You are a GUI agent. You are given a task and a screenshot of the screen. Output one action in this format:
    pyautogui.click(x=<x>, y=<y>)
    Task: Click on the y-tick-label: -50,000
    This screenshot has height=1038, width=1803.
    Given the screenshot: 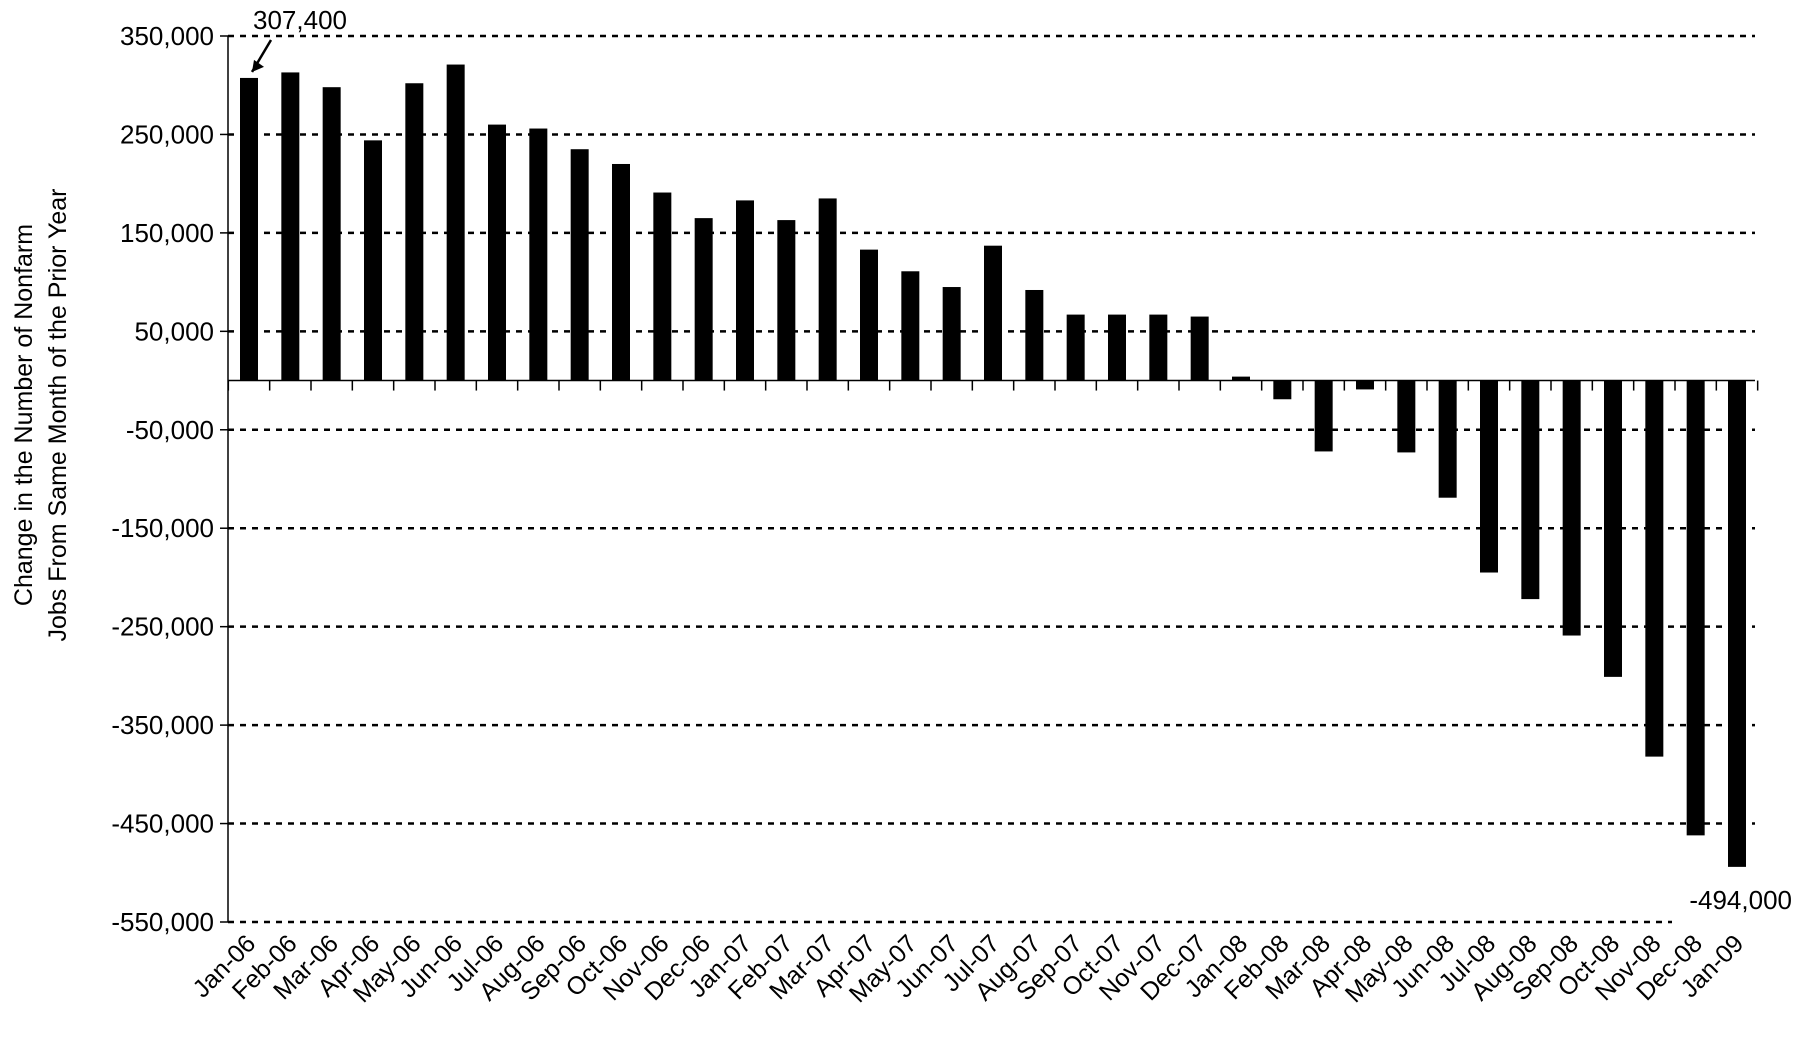 What is the action you would take?
    pyautogui.click(x=170, y=430)
    